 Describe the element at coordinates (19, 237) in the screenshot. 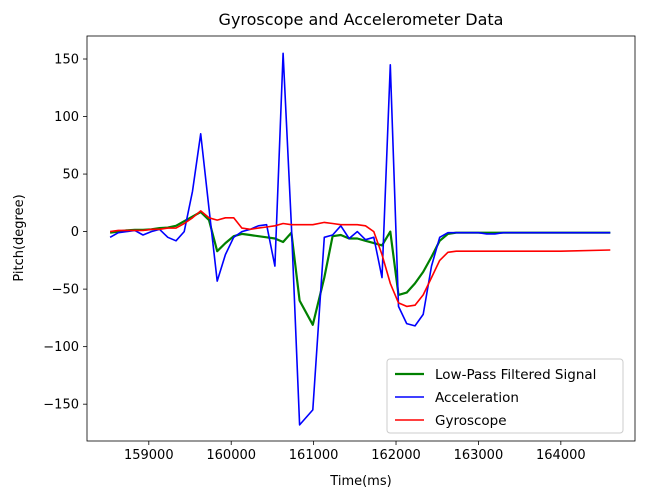

I see `y-axis-label: Pitch(degree)` at that location.